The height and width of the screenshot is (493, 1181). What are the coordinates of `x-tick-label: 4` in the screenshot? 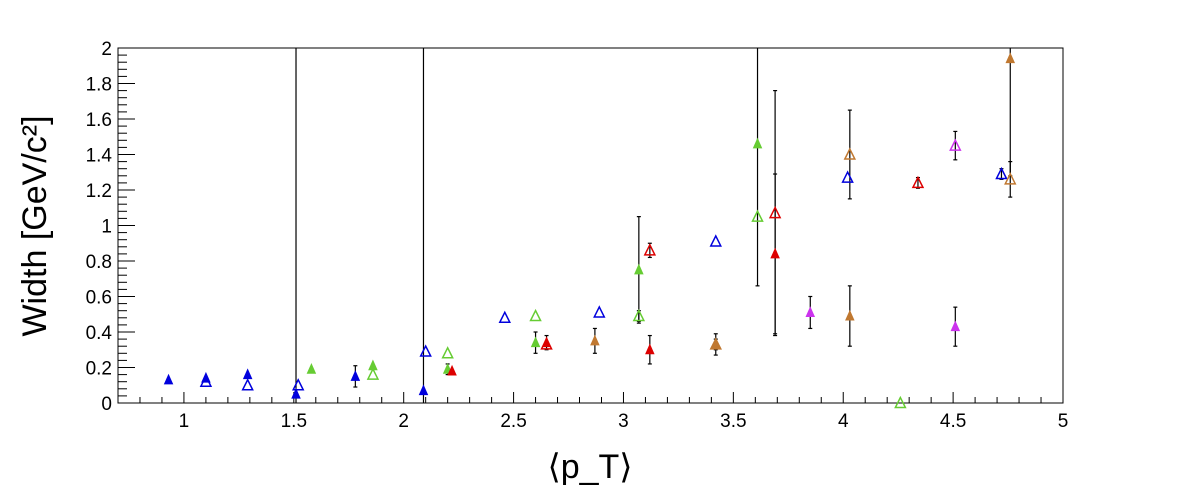 It's located at (843, 421).